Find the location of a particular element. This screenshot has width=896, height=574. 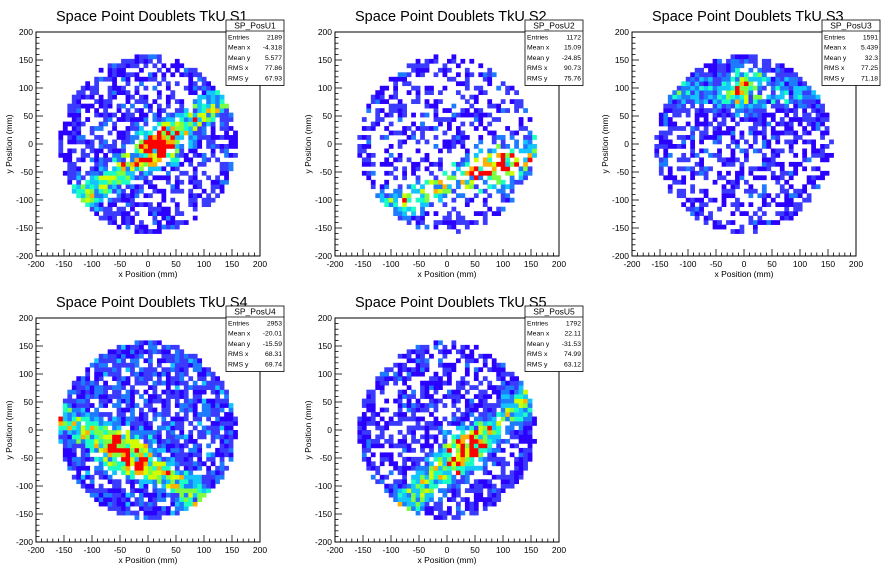

y-tick-label: -50 is located at coordinates (326, 172).